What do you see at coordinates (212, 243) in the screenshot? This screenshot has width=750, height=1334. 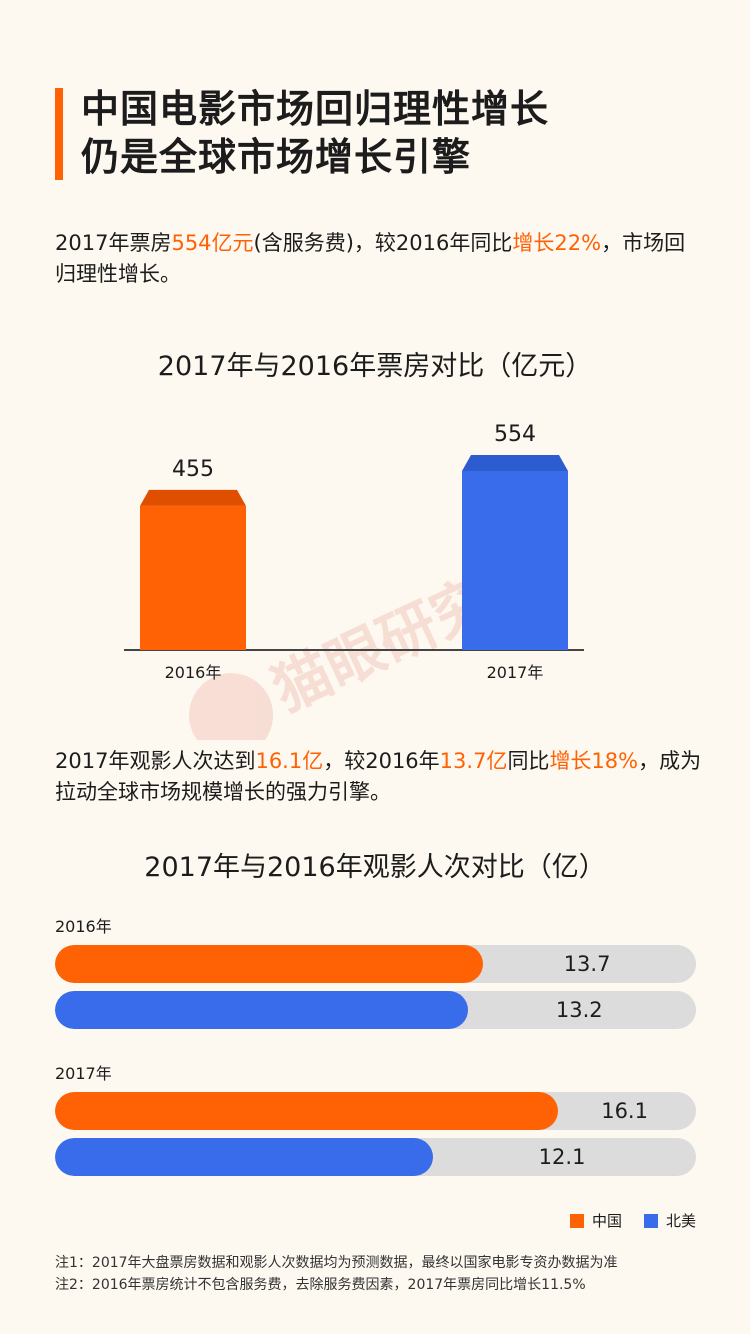 I see `summary-highlight: 554亿元` at bounding box center [212, 243].